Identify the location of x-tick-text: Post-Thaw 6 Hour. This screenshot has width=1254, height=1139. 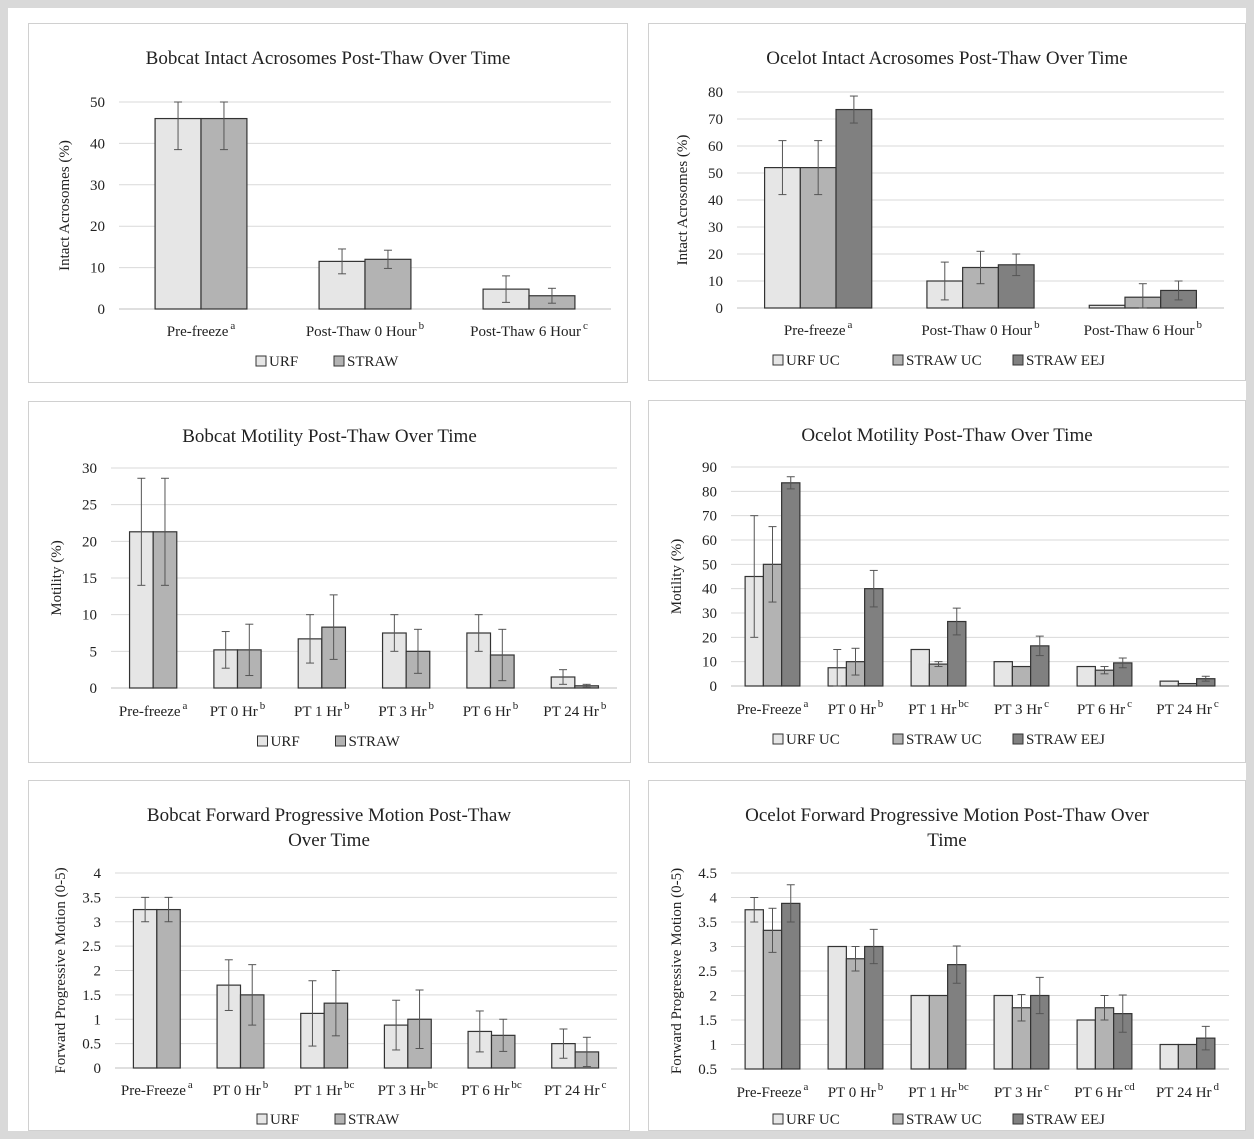
(525, 332).